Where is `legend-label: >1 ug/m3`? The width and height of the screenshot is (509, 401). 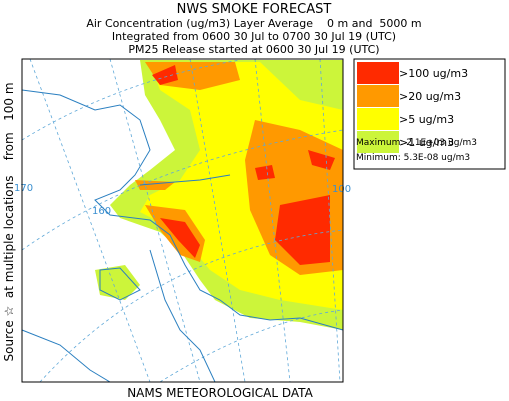
legend-label: >1 ug/m3 is located at coordinates (426, 142).